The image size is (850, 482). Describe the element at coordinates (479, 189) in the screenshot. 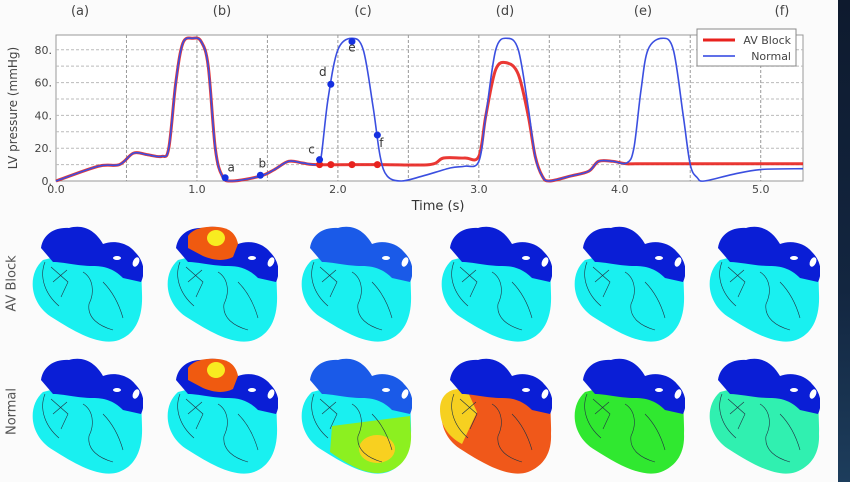

I see `x-tick-label: 3.0` at that location.